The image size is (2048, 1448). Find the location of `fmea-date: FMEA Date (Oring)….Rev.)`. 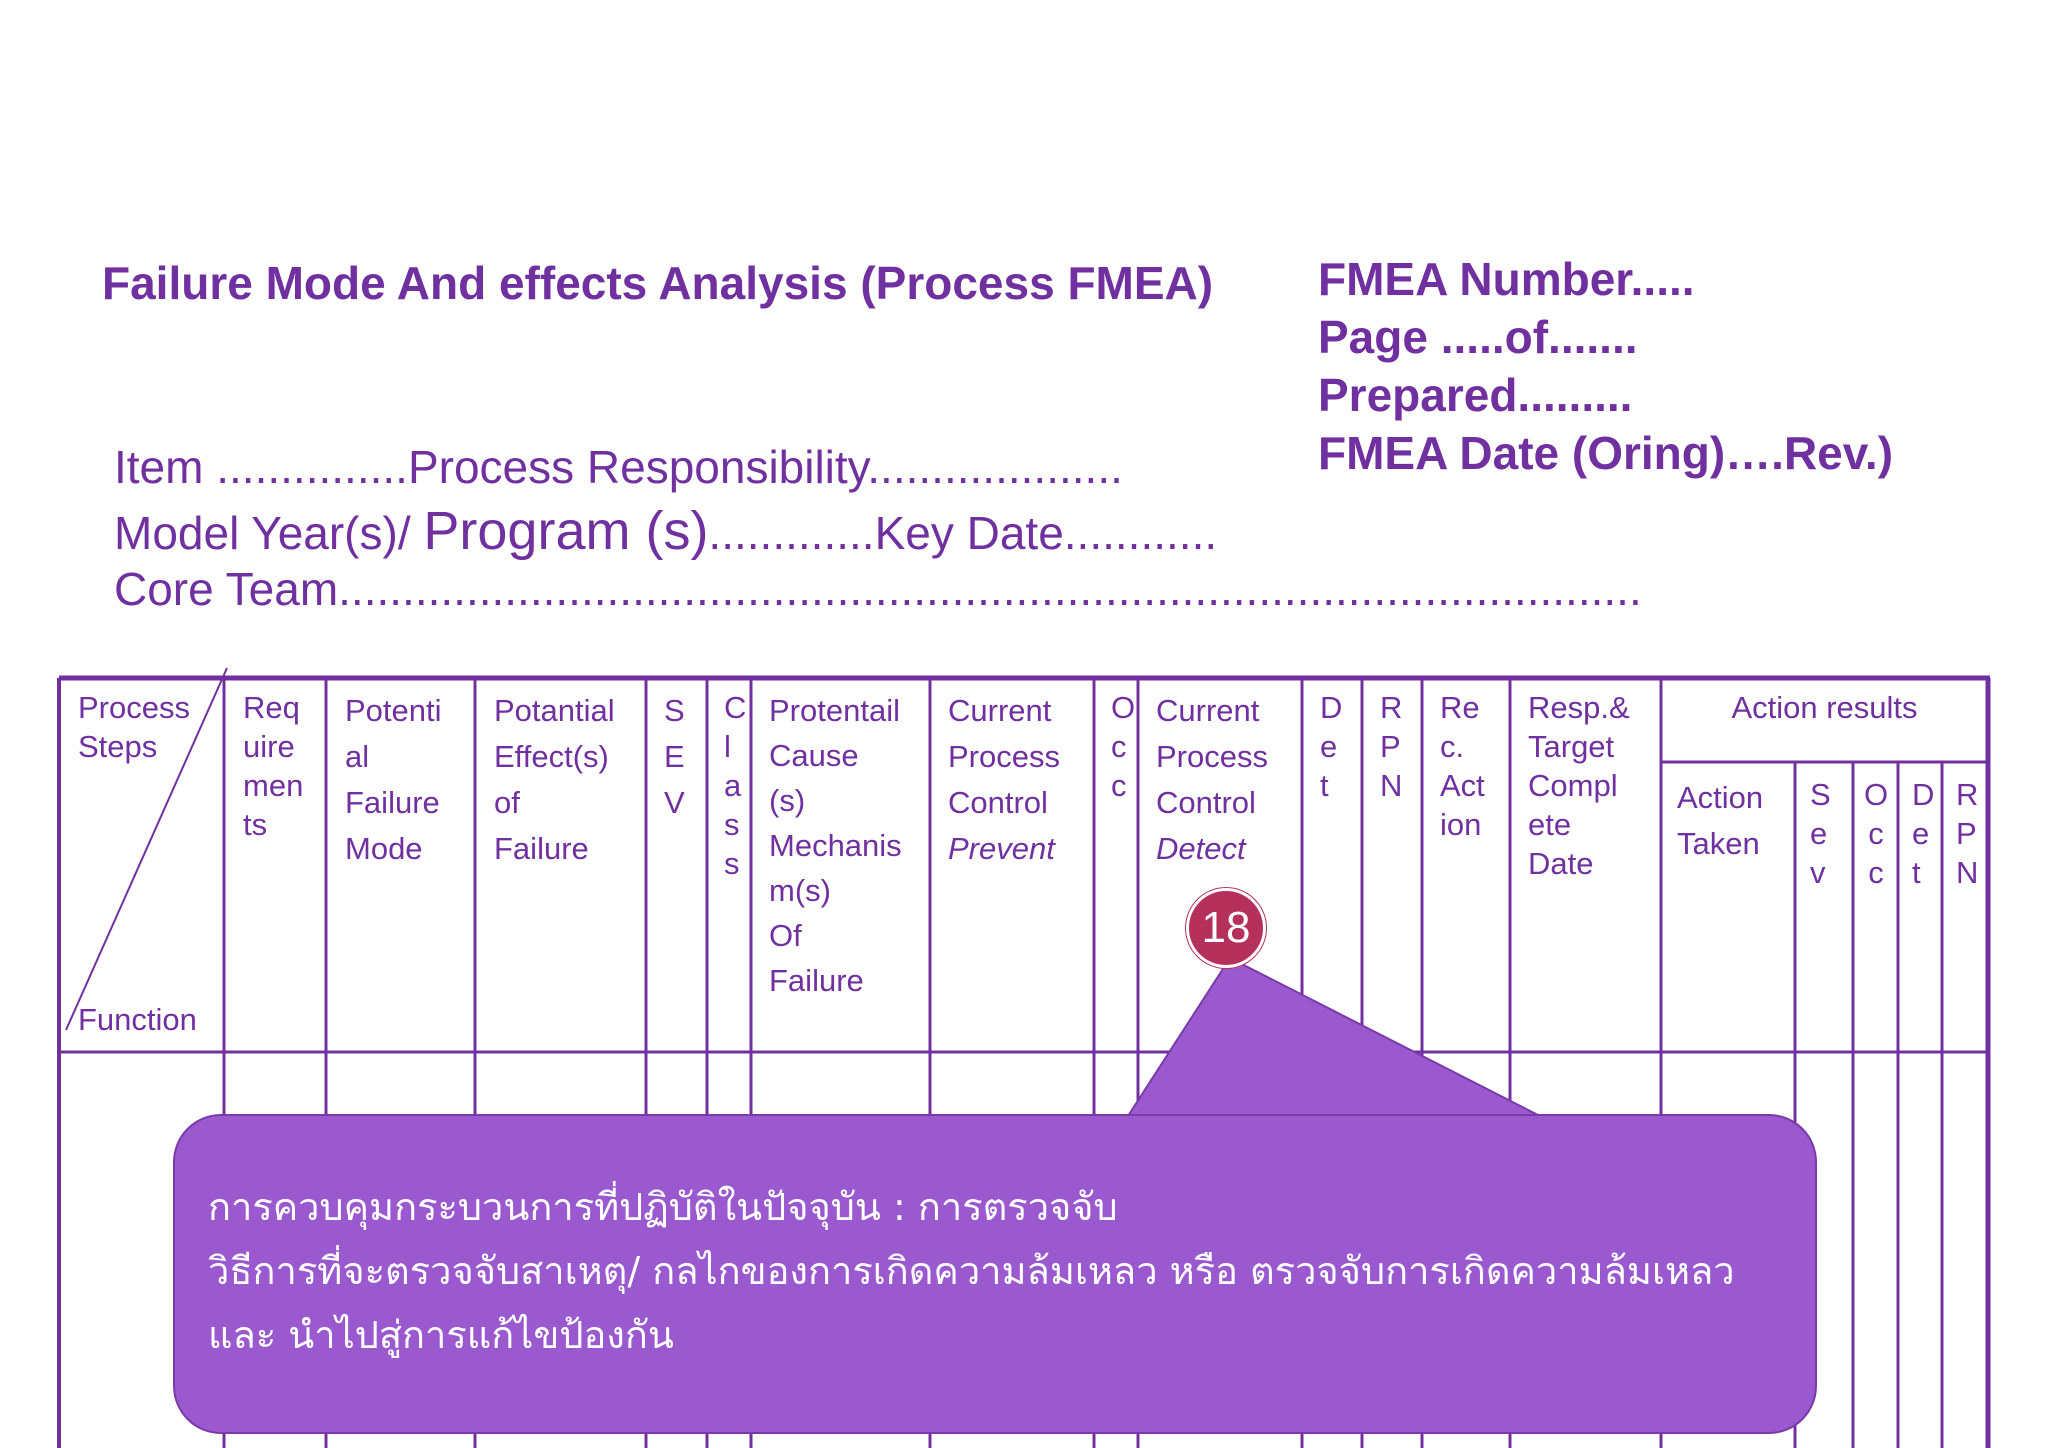

fmea-date: FMEA Date (Oring)….Rev.) is located at coordinates (1606, 453).